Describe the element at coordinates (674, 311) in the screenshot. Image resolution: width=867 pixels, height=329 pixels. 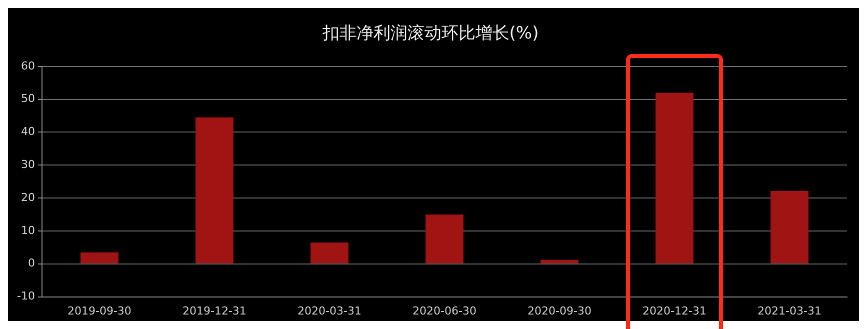
I see `x-tick-label: 2020-12-31` at that location.